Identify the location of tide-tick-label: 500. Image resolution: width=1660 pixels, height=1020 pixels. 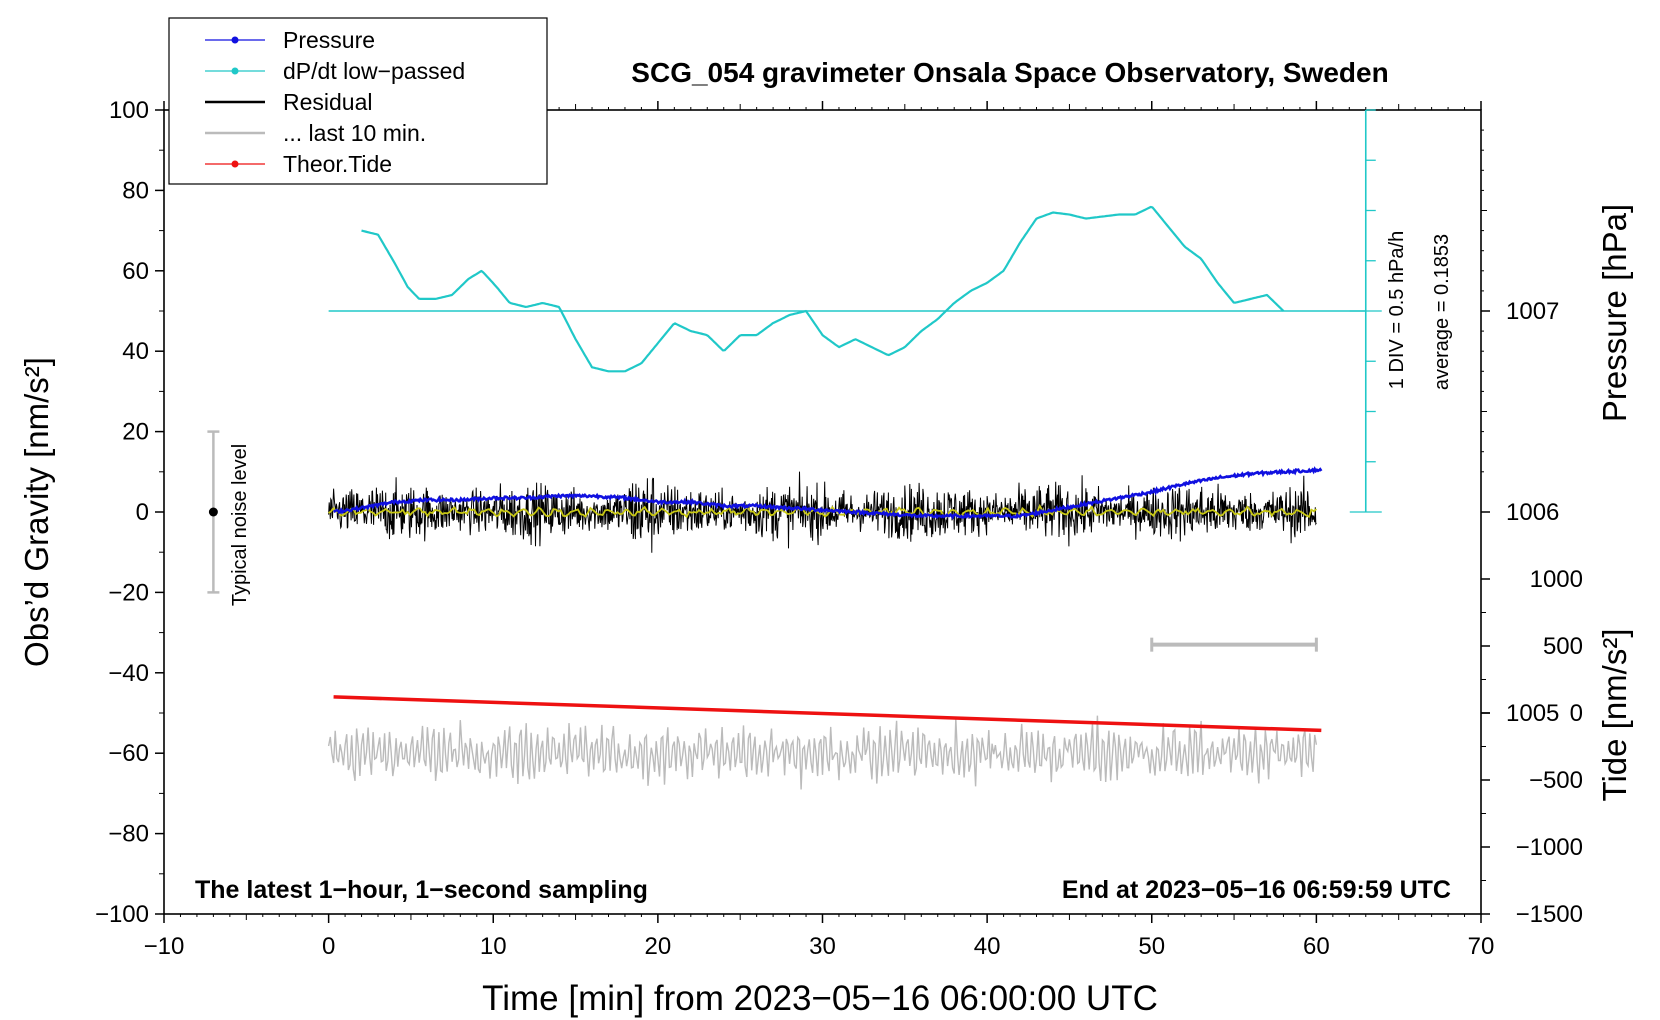
(1563, 646).